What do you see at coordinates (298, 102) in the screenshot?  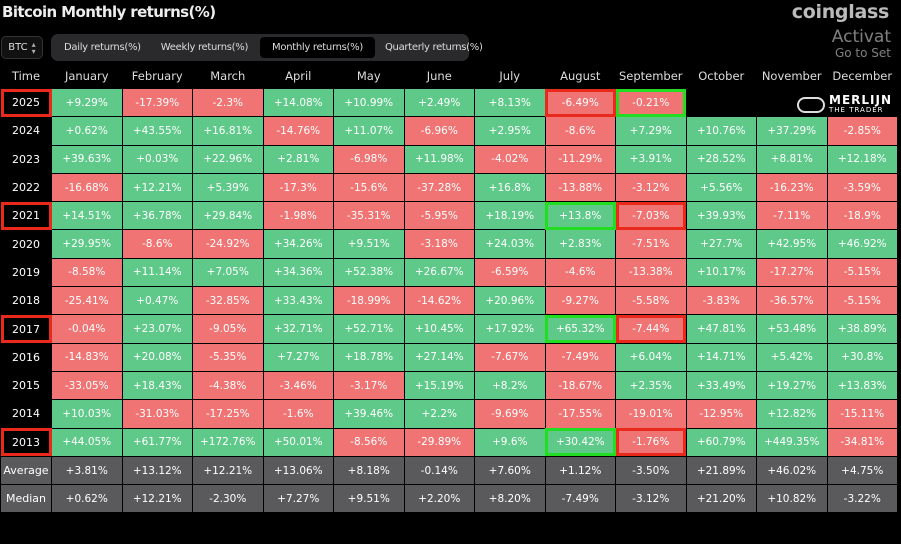 I see `return-cell: +14.08%` at bounding box center [298, 102].